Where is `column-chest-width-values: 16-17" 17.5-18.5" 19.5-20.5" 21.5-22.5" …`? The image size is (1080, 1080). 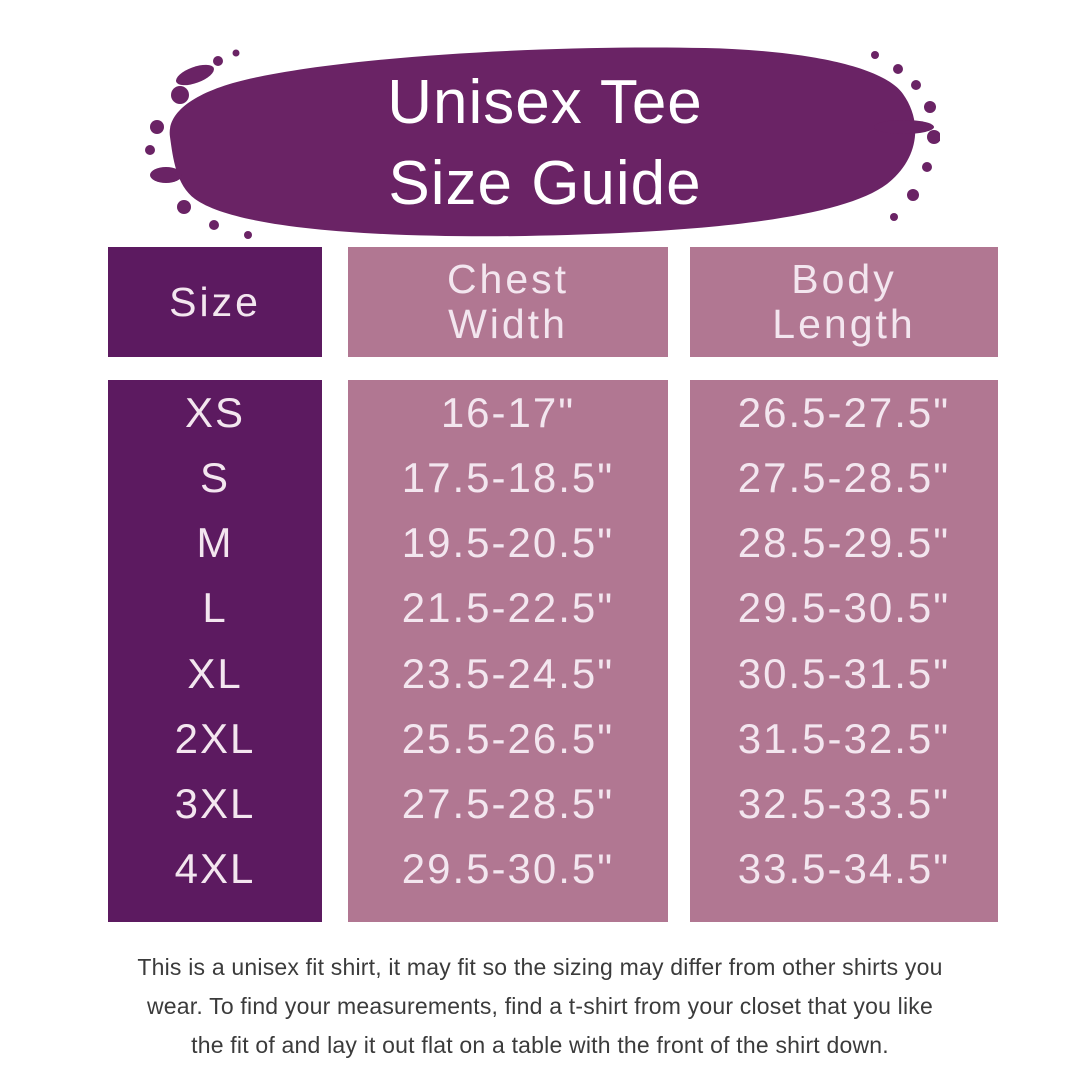
column-chest-width-values: 16-17" 17.5-18.5" 19.5-20.5" 21.5-22.5" … is located at coordinates (508, 651).